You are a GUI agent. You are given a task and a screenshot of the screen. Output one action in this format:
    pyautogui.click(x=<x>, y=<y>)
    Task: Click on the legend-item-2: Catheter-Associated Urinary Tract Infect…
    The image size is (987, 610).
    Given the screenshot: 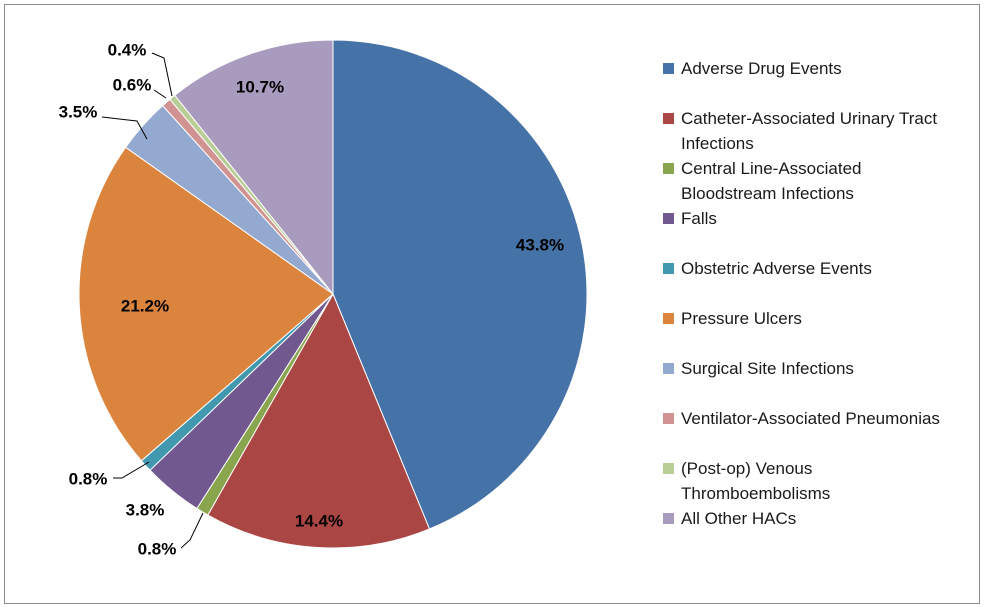 What is the action you would take?
    pyautogui.click(x=813, y=131)
    